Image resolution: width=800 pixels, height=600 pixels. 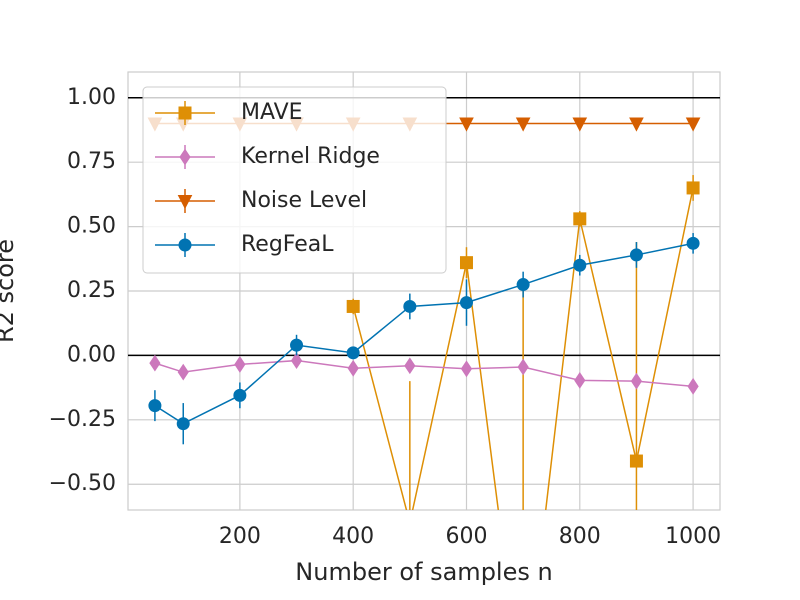 I want to click on x-axis-label: Number of samples n, so click(x=423, y=572).